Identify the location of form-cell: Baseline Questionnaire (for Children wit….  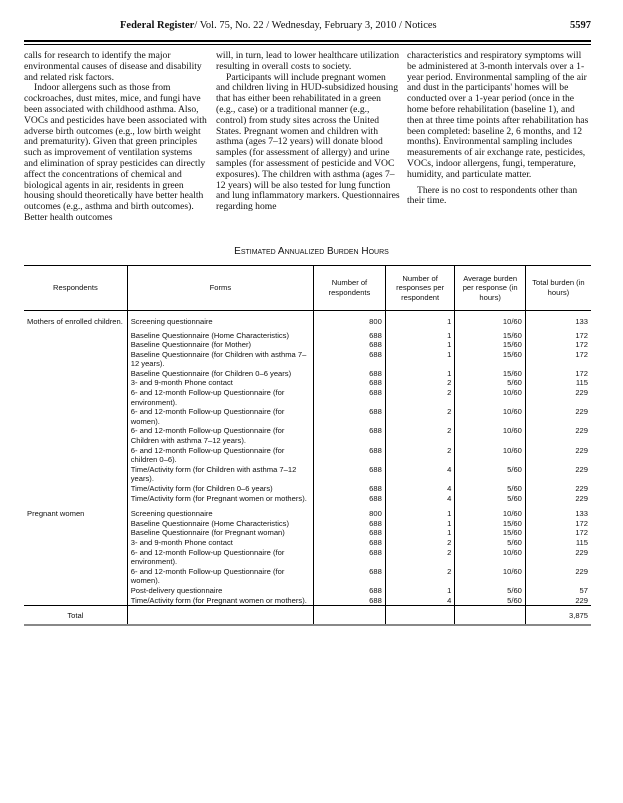
(220, 359).